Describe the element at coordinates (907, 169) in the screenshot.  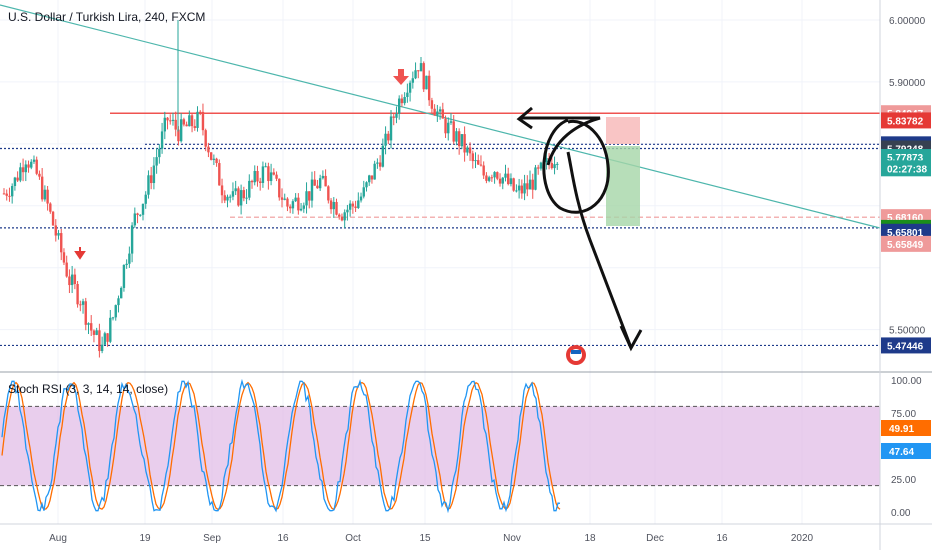
I see `price-tag-label: 02:27:38` at that location.